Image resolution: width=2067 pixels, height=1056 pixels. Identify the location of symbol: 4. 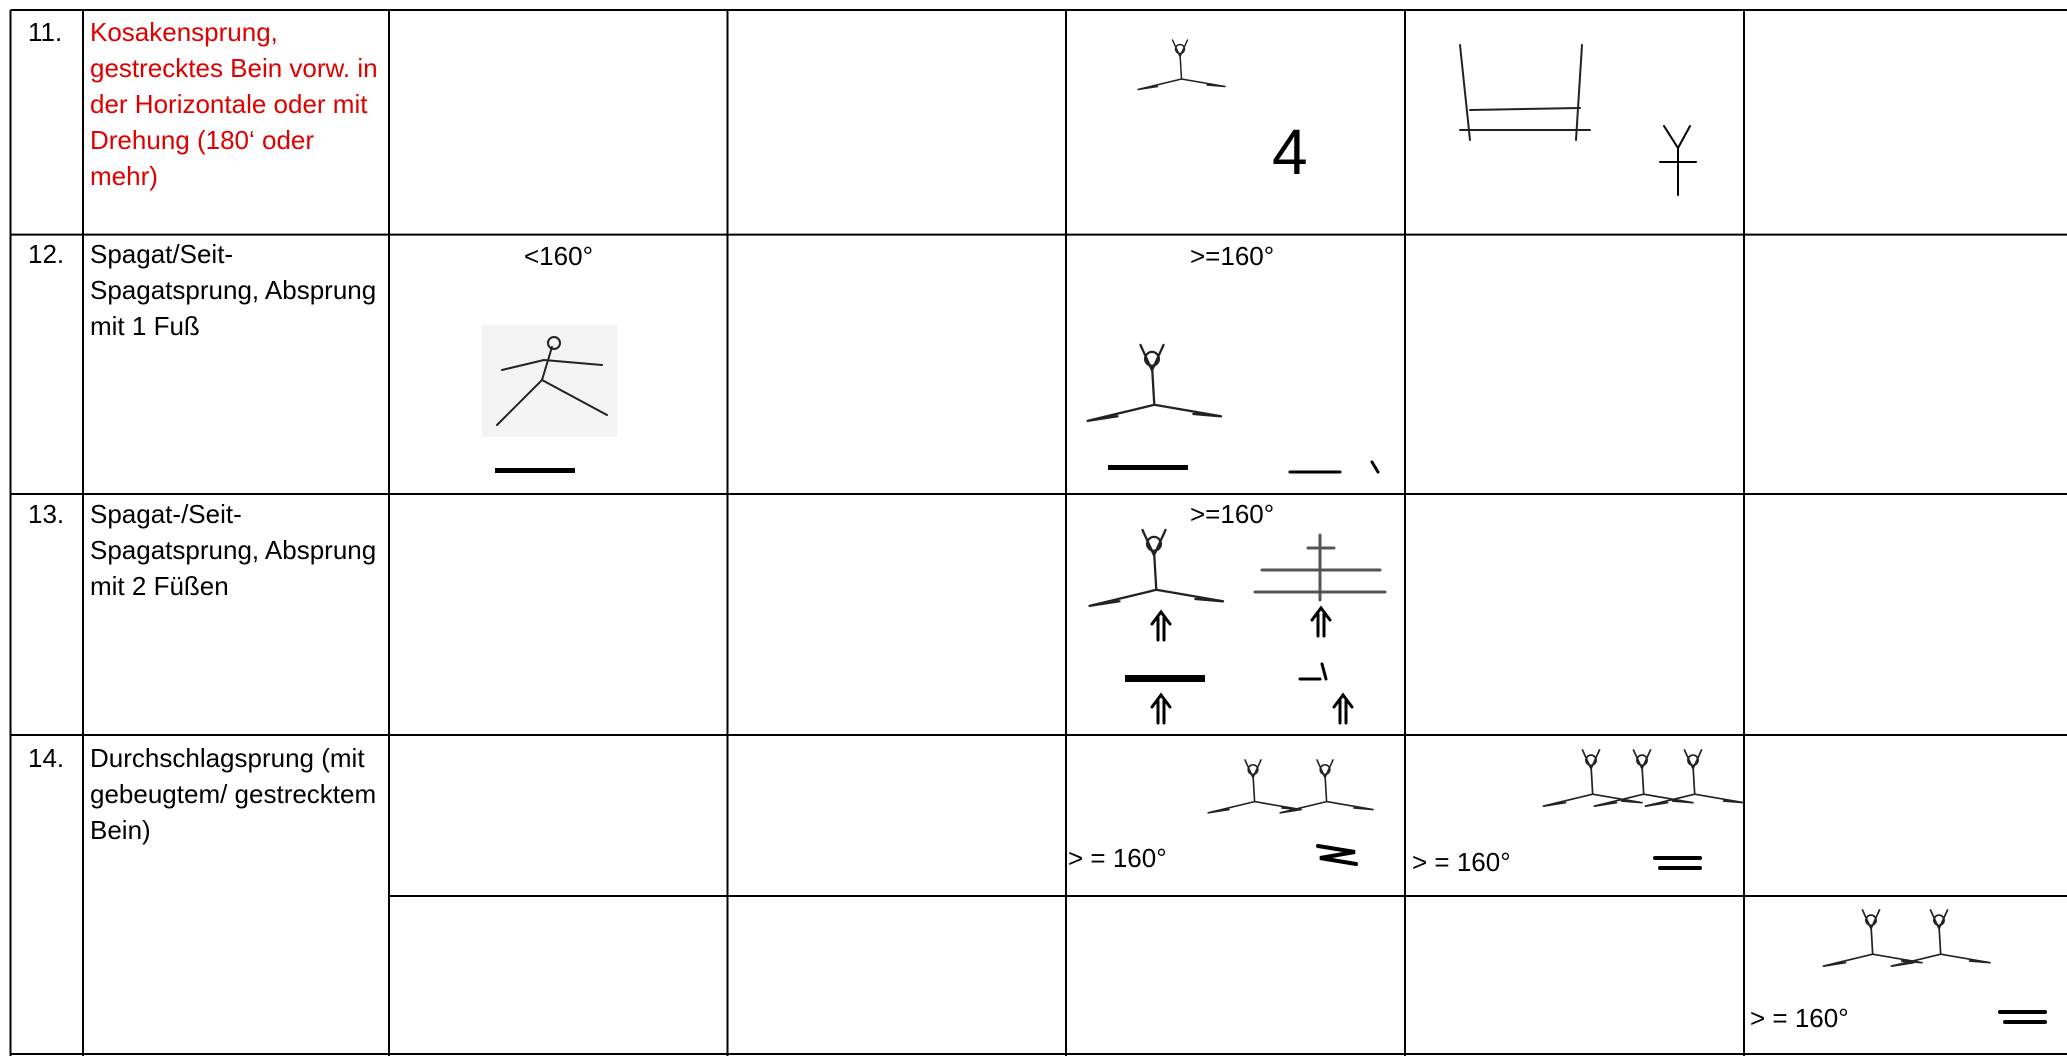
(1290, 152).